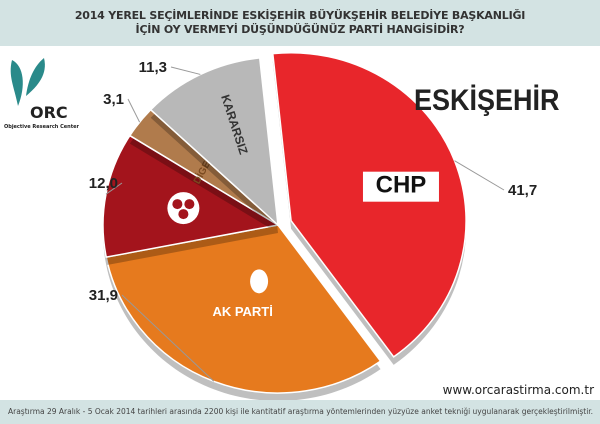 The width and height of the screenshot is (600, 424). I want to click on slice-label: CHP, so click(401, 185).